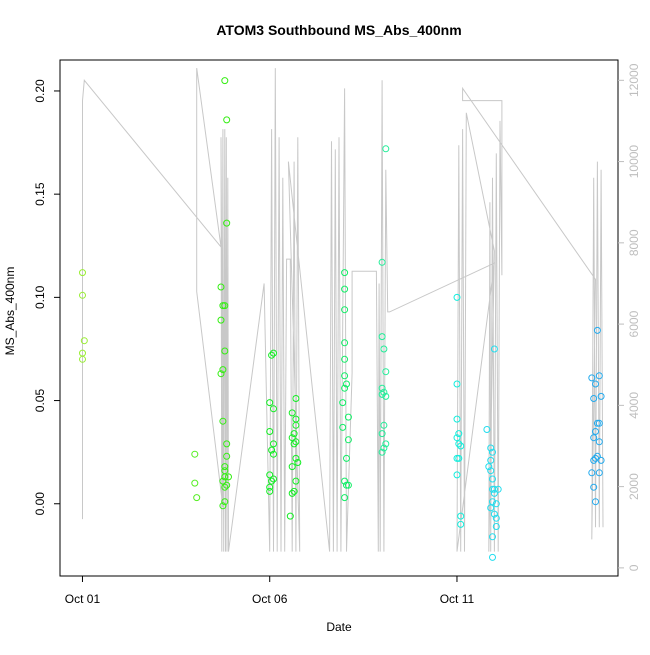 Image resolution: width=650 pixels, height=655 pixels. I want to click on y-tick-label: 0.05, so click(40, 401).